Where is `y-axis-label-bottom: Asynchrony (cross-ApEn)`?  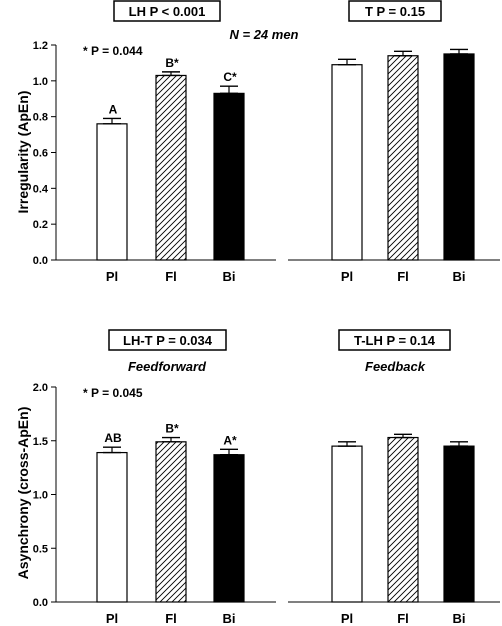 y-axis-label-bottom: Asynchrony (cross-ApEn) is located at coordinates (23, 493).